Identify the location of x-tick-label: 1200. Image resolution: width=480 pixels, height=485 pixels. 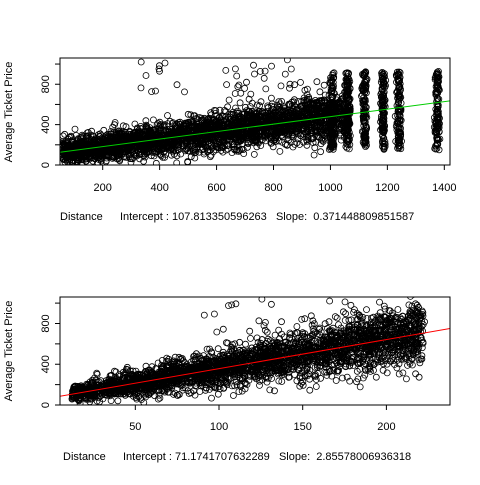
(387, 188).